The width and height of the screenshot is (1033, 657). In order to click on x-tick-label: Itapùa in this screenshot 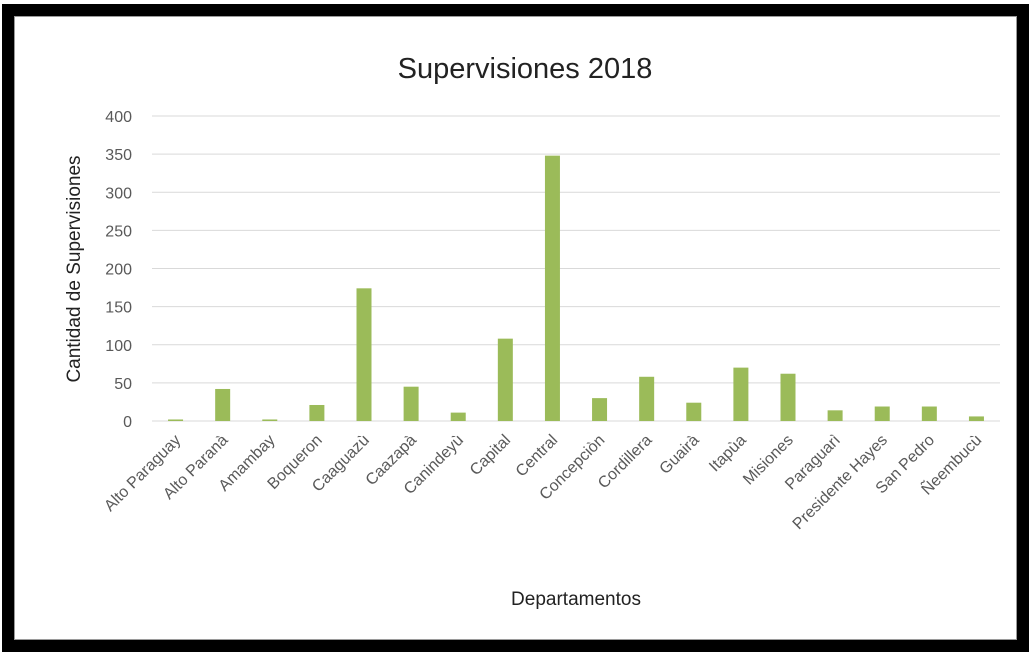, I will do `click(728, 454)`.